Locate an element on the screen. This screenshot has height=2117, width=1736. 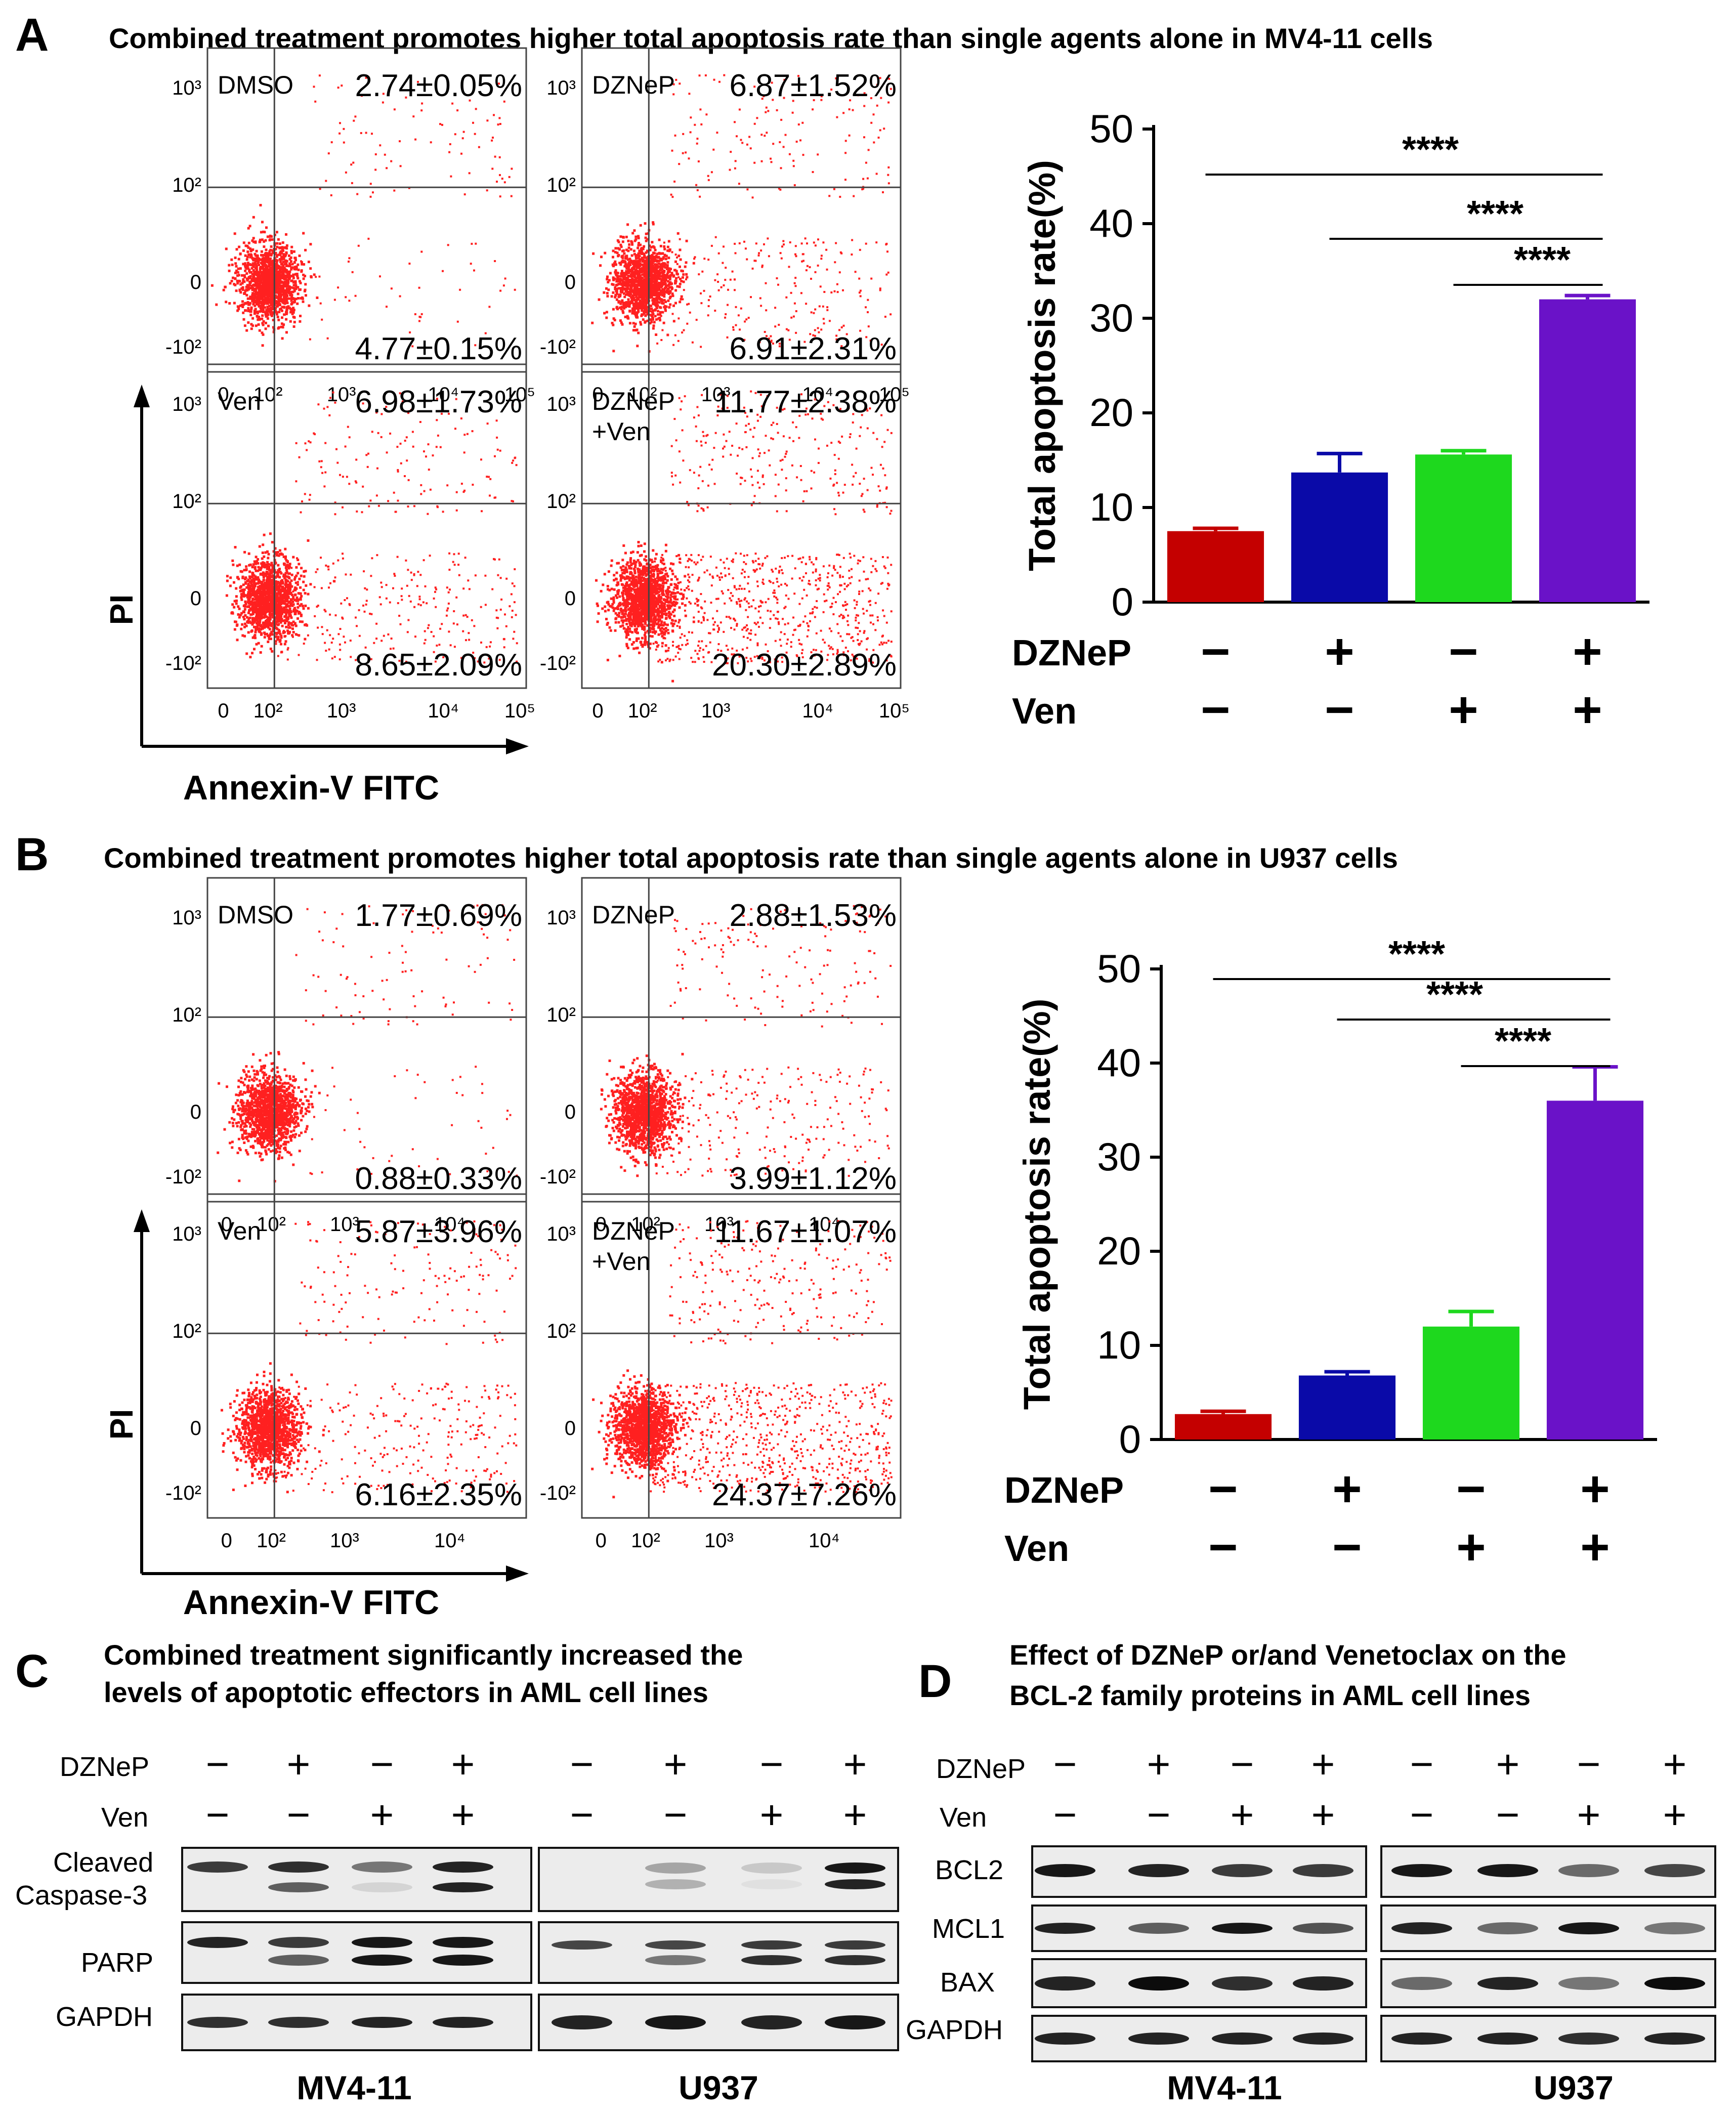
quadrant-lower-right-value: 20.30±2.89% is located at coordinates (804, 665).